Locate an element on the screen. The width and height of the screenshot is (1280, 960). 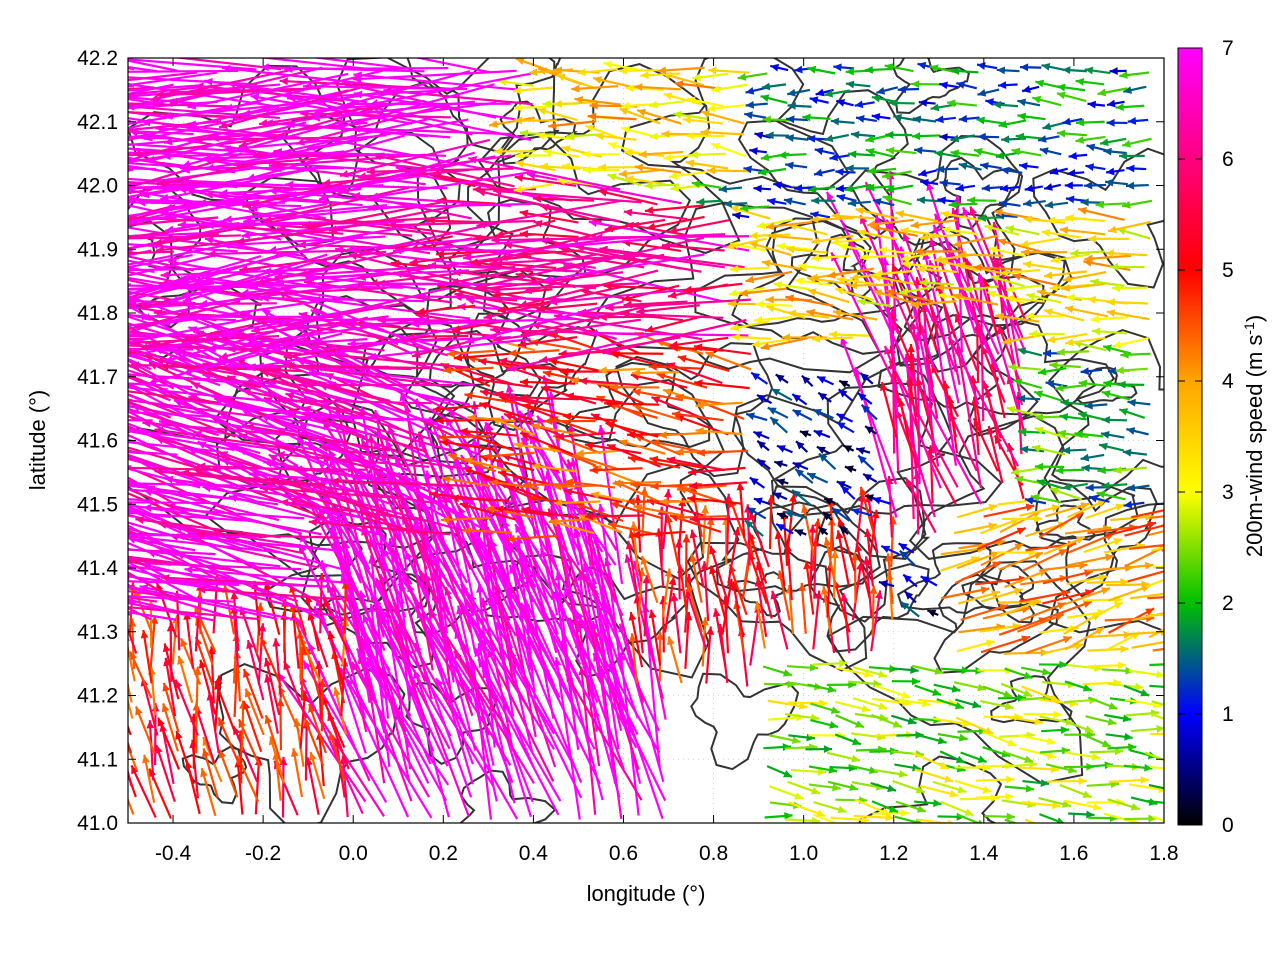
y-tick-label: 42.2 is located at coordinates (97, 58).